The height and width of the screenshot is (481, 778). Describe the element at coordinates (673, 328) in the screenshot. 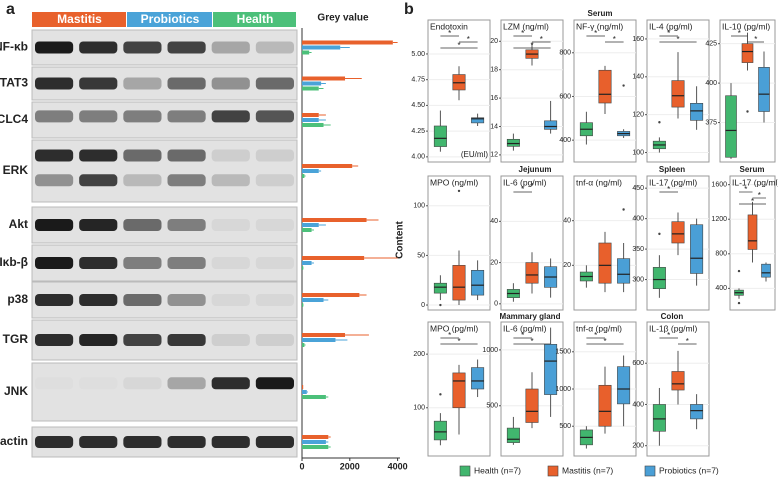

I see `panel-title: IL-1β (pg/ml)` at that location.